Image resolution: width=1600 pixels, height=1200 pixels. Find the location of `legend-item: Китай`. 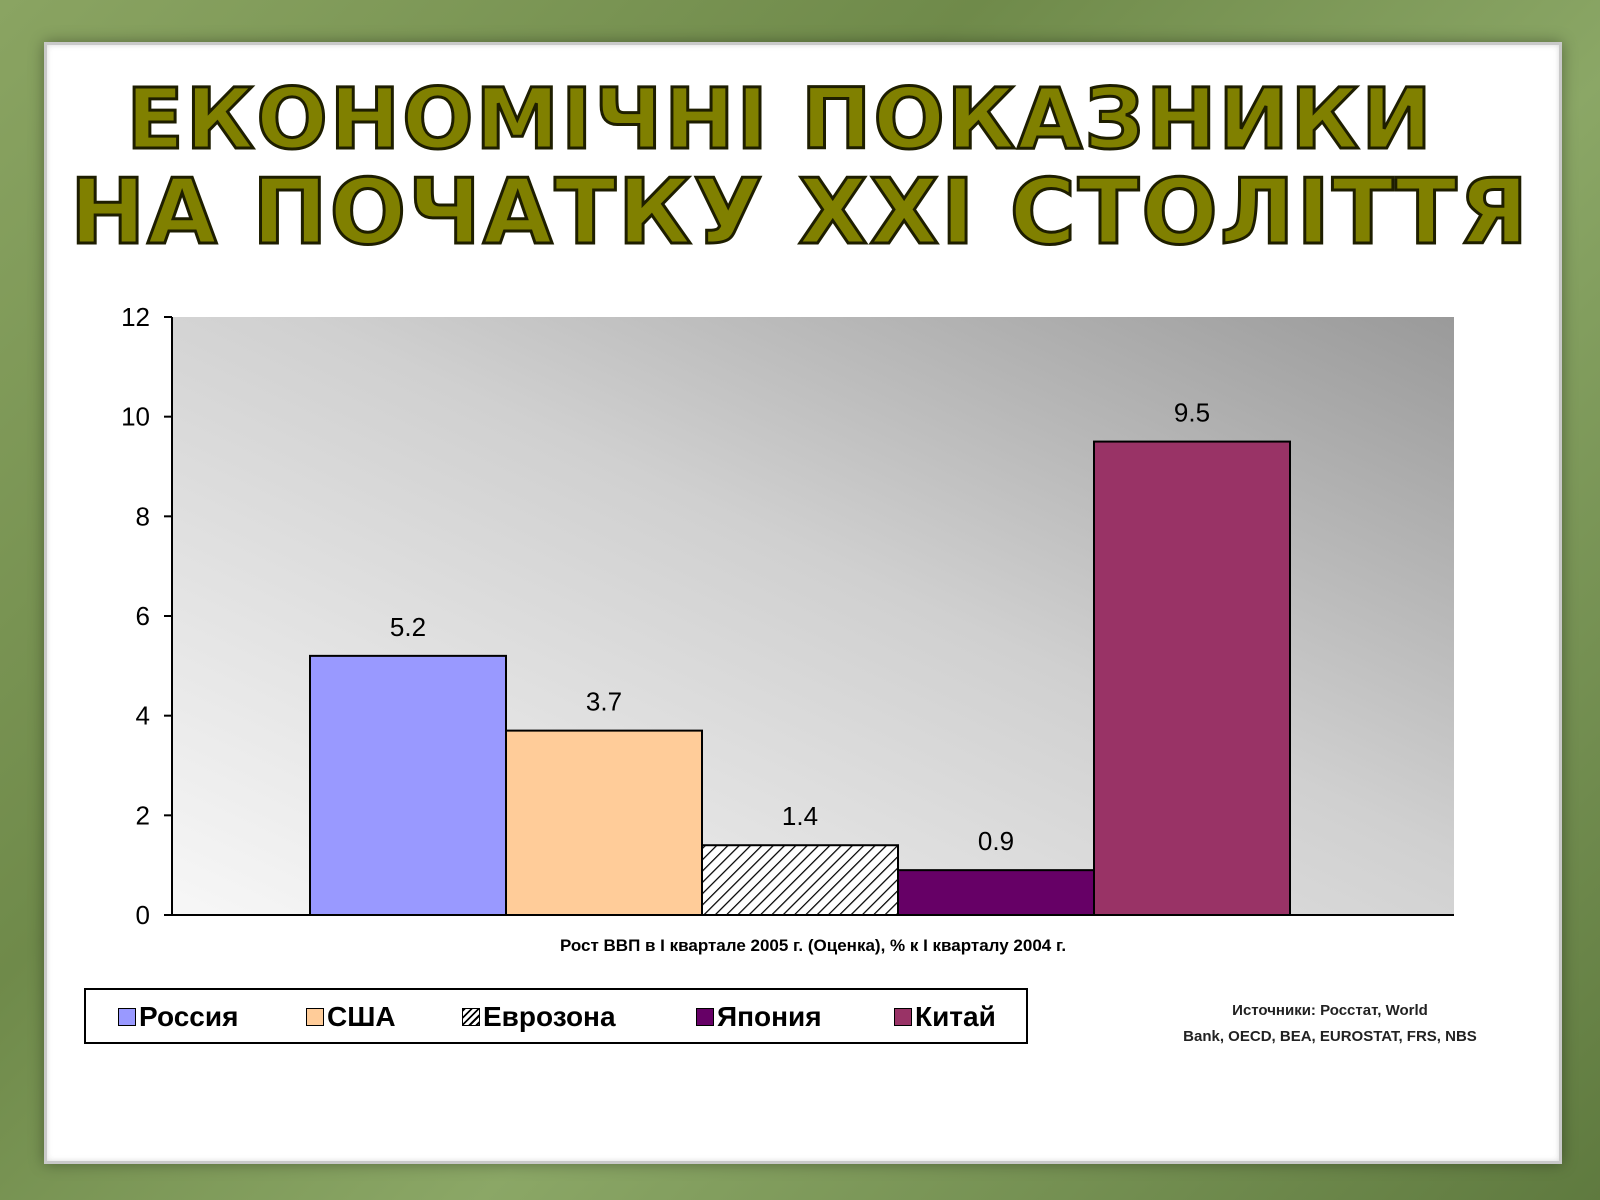

legend-item: Китай is located at coordinates (945, 1017).